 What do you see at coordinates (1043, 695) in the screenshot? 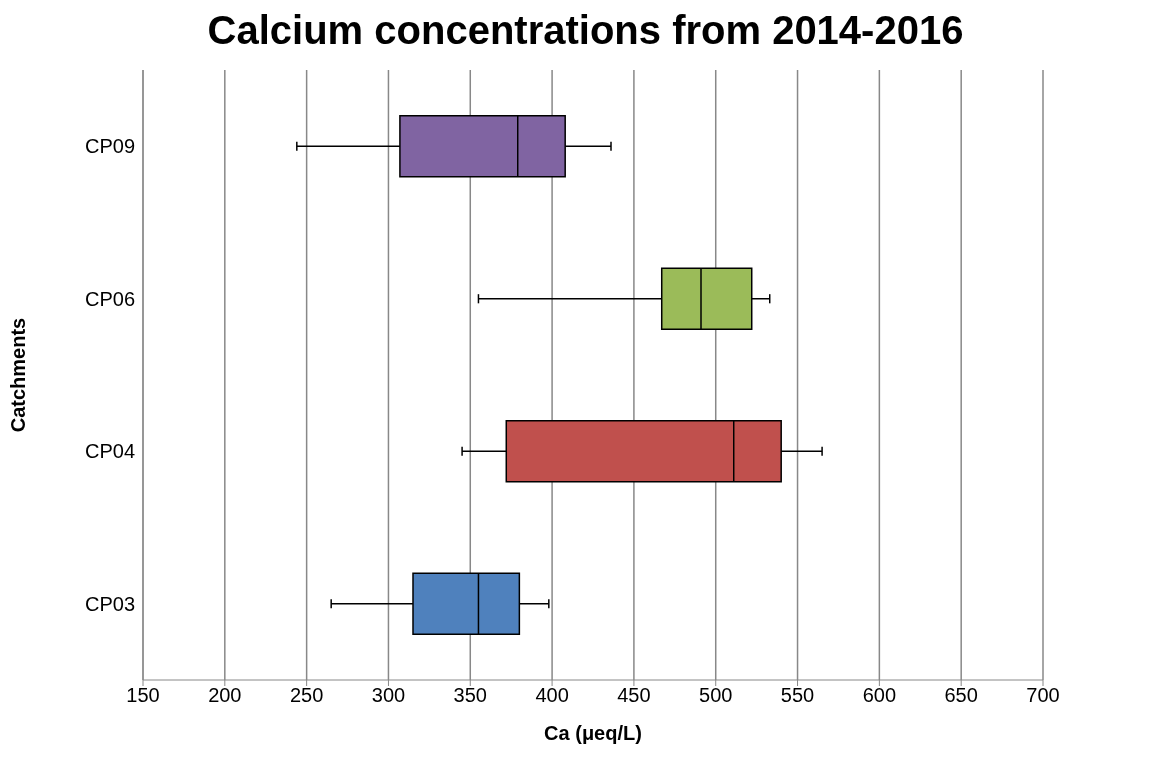
I see `x-tick-label: 700` at bounding box center [1043, 695].